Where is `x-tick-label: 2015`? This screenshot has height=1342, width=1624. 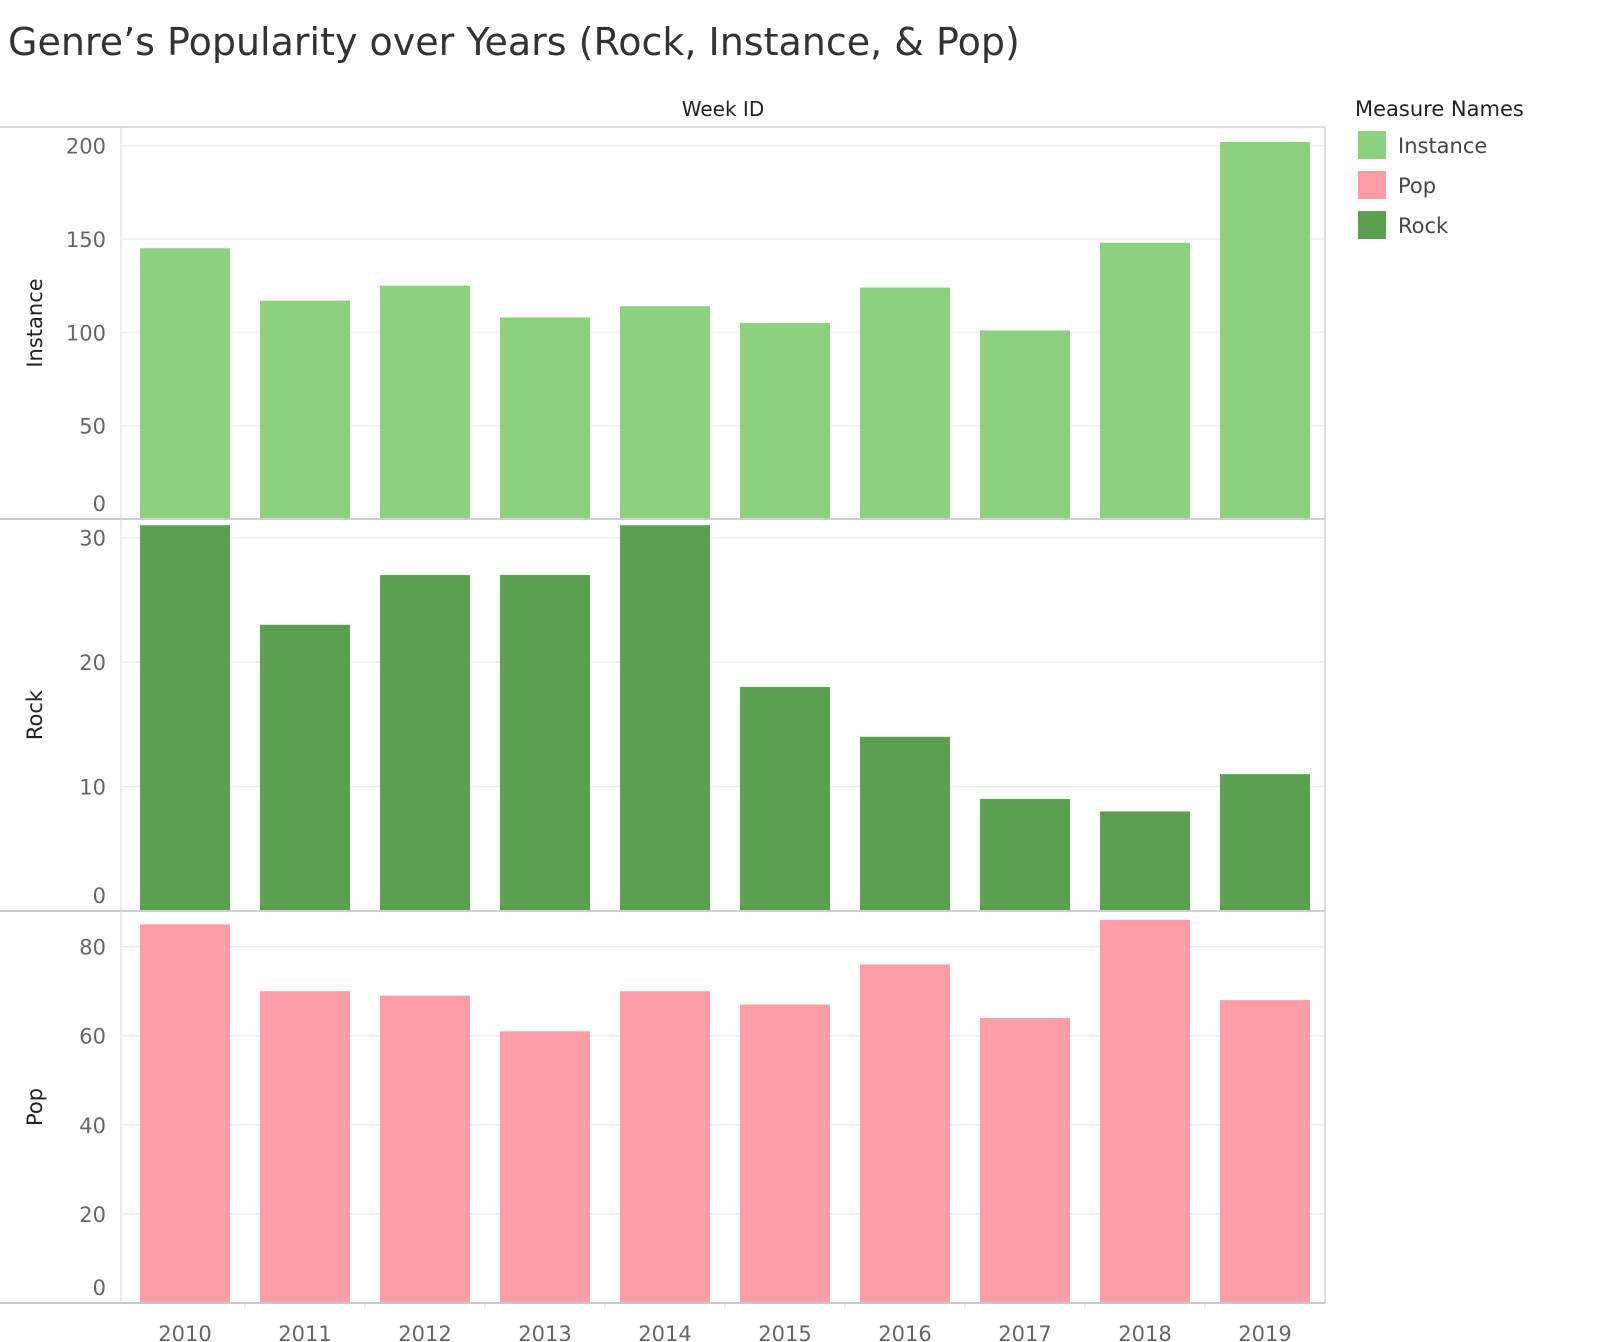
x-tick-label: 2015 is located at coordinates (784, 1332).